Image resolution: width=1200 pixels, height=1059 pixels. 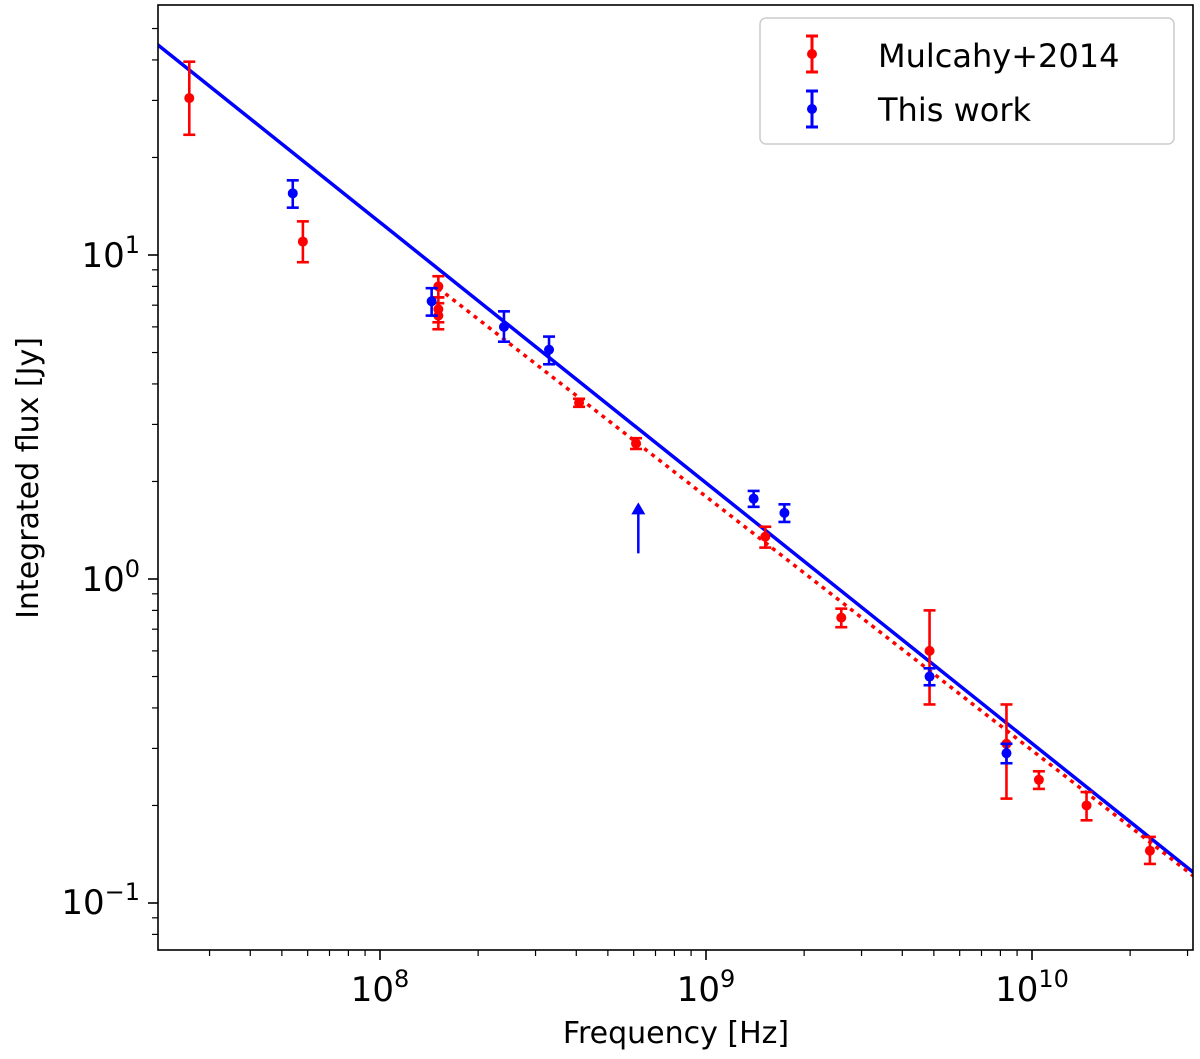 I want to click on x-axis-label: Frequency [Hz], so click(x=676, y=1033).